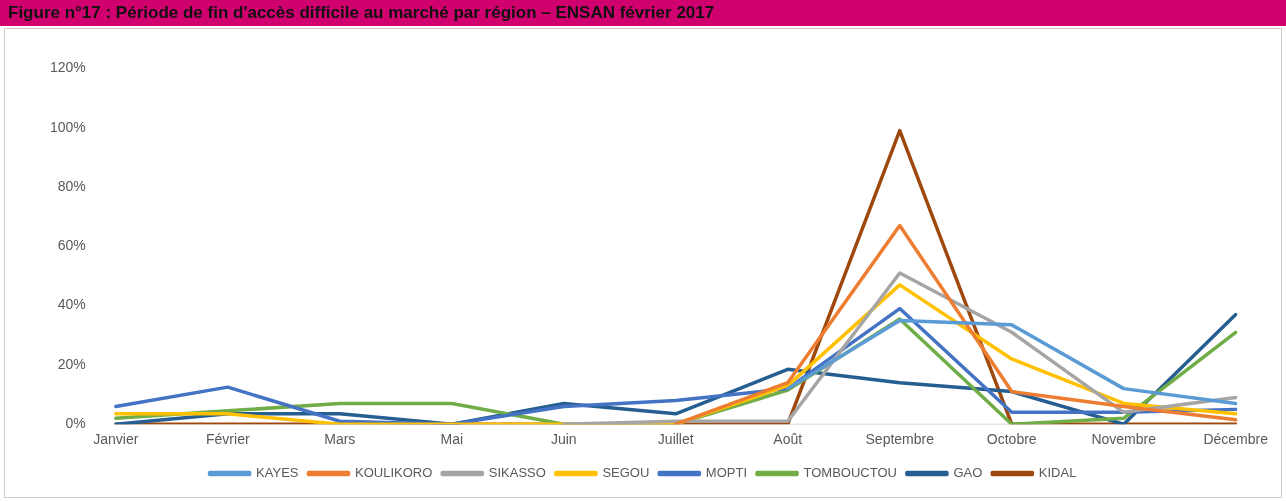  What do you see at coordinates (277, 473) in the screenshot?
I see `legend-label: KAYES` at bounding box center [277, 473].